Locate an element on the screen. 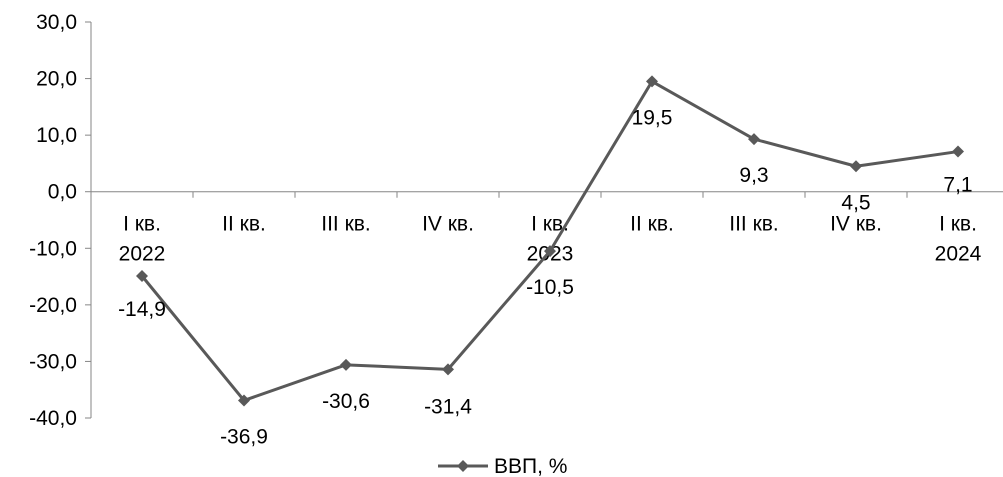 The height and width of the screenshot is (477, 1003). legend-label: ВВП, % is located at coordinates (530, 466).